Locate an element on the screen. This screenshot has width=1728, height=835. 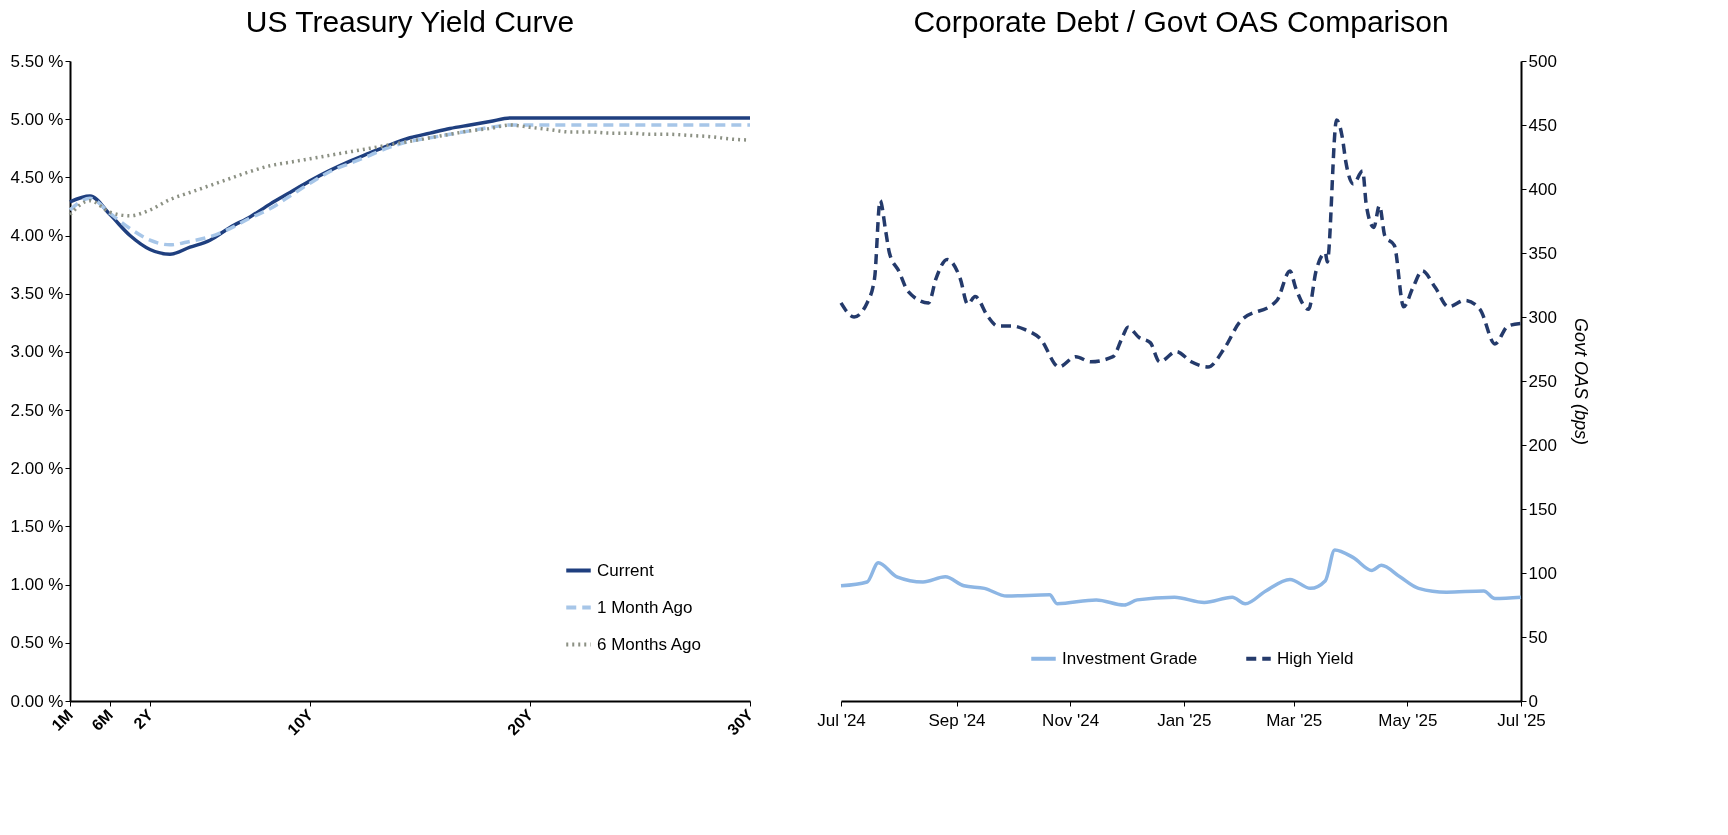
y-tick-label: 1.00 % is located at coordinates (37, 585).